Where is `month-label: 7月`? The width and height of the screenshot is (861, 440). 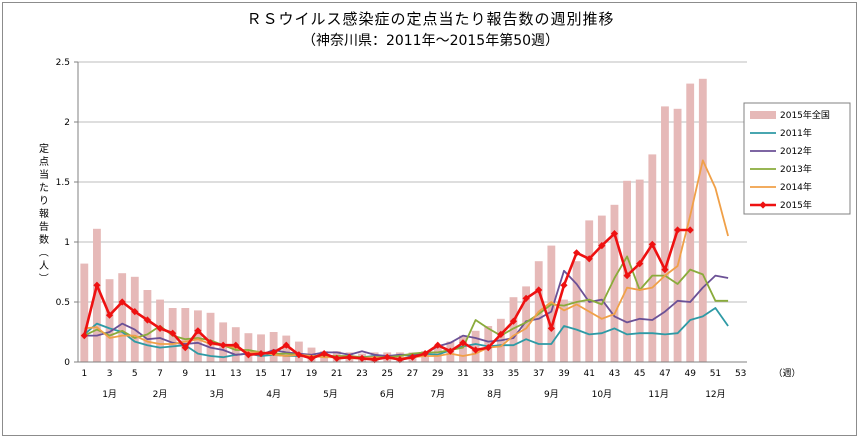
month-label: 7月 is located at coordinates (437, 394).